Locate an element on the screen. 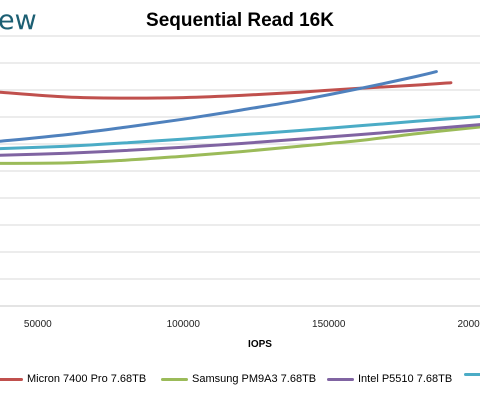 Image resolution: width=480 pixels, height=401 pixels. legend-item-cut-off is located at coordinates (472, 374).